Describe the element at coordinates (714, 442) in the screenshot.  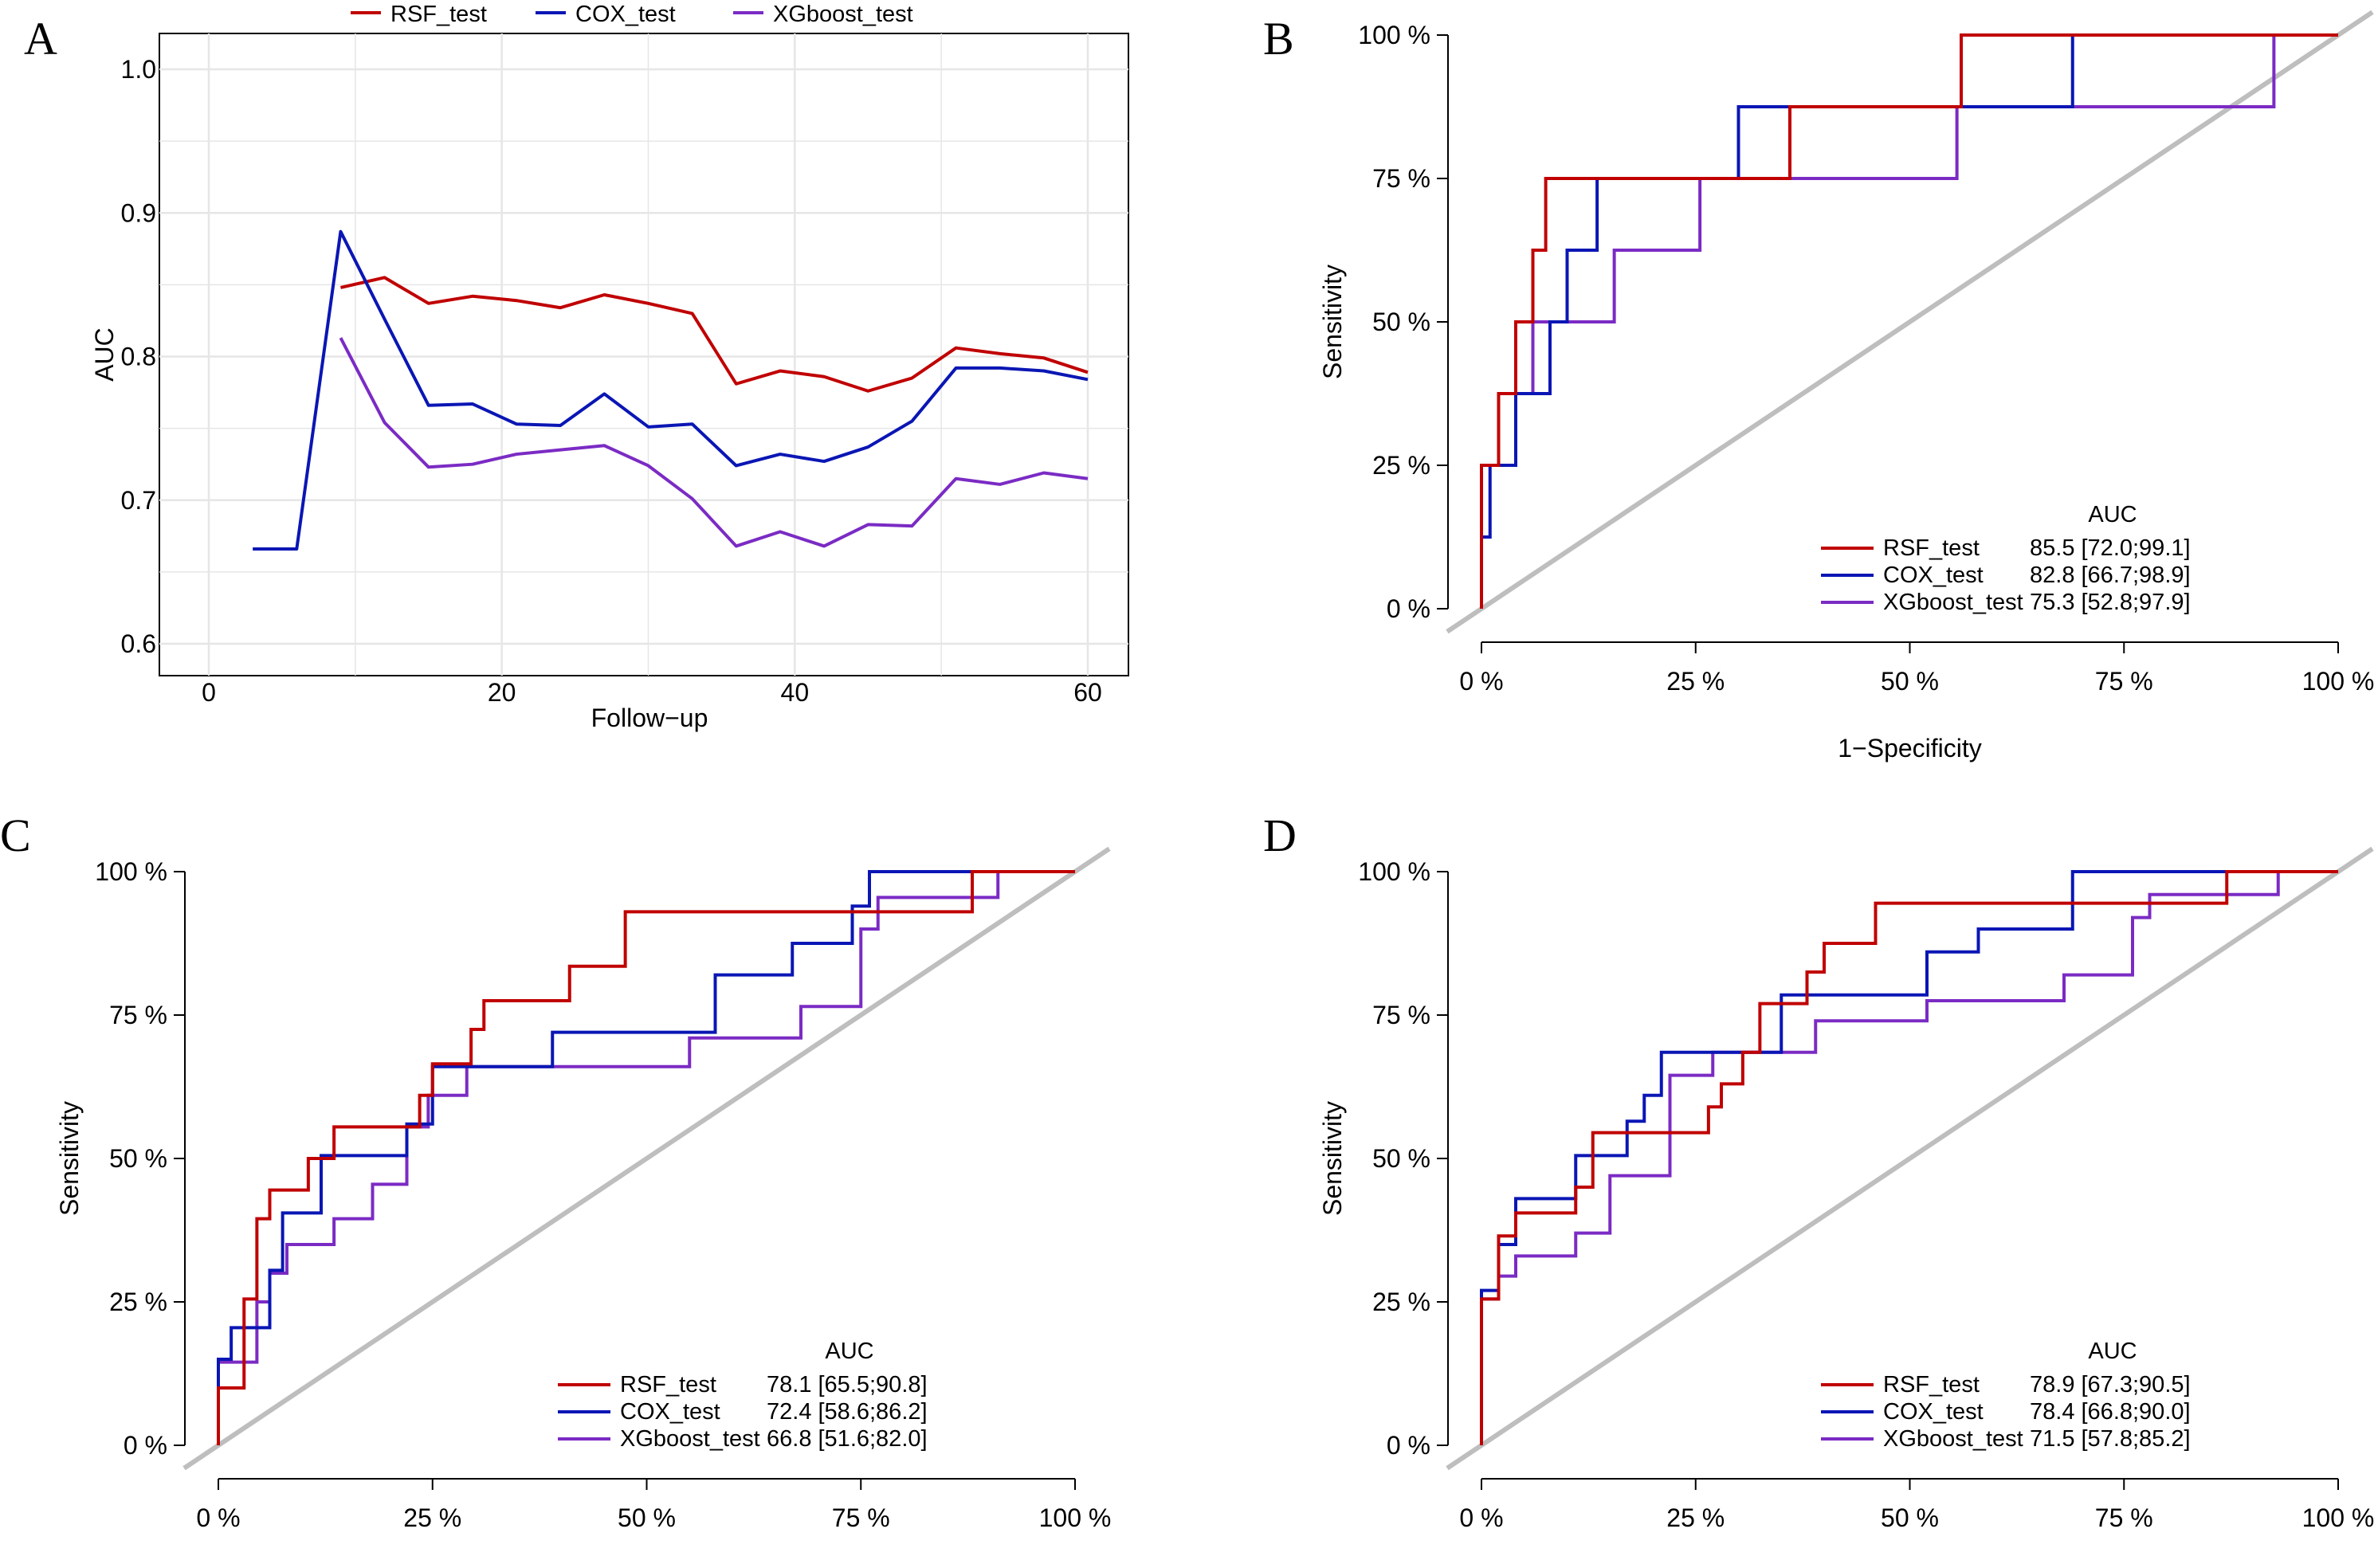
I see `series-line-xgb` at that location.